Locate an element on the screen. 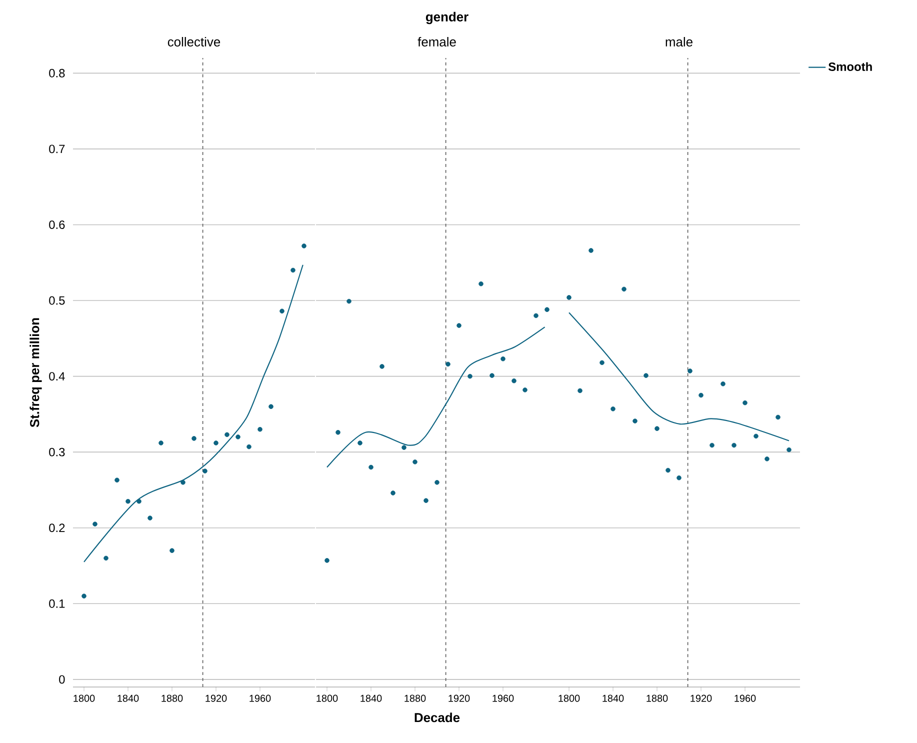 This screenshot has height=743, width=917. y-axis-title: St.freq per million is located at coordinates (36, 373).